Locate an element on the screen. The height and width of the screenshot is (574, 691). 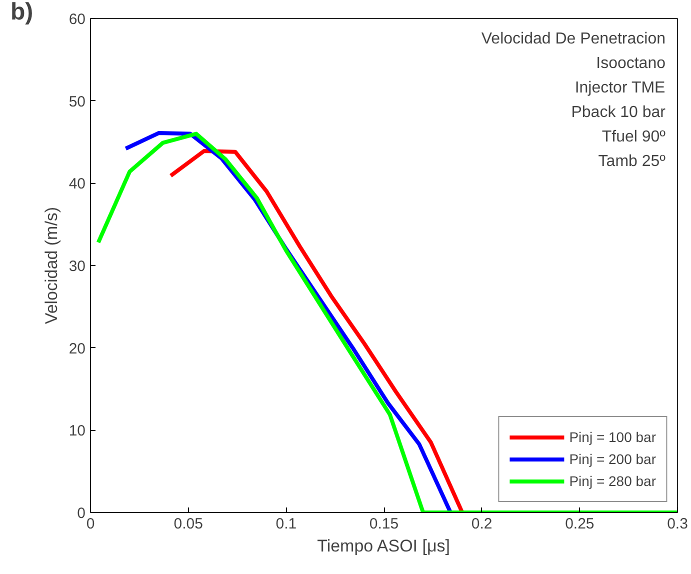
y-tick-label: 0 is located at coordinates (81, 513).